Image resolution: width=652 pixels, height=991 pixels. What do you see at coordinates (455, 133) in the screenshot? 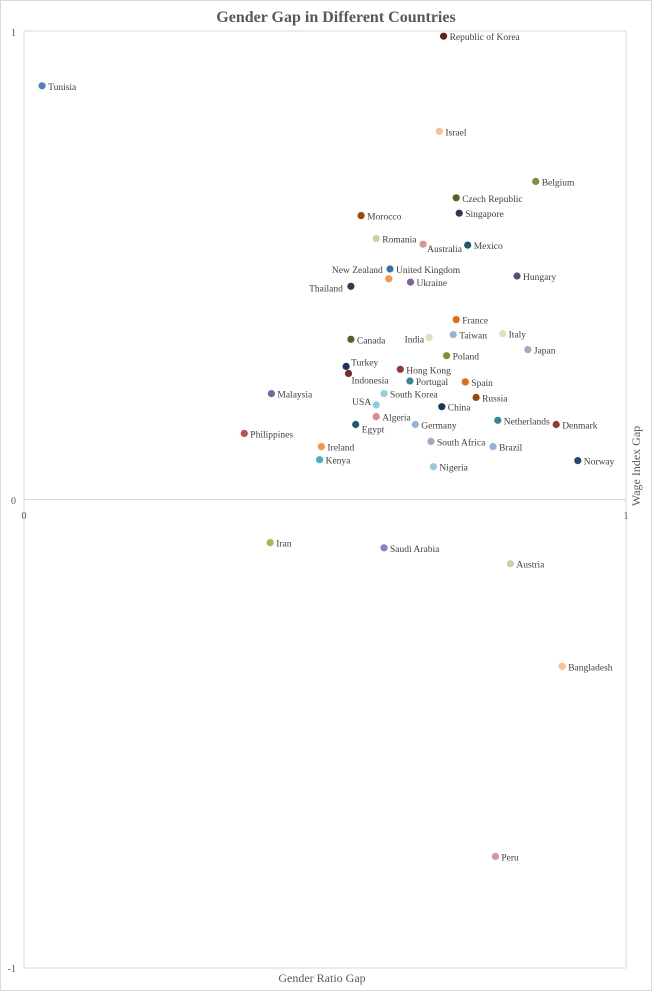
I see `data-label-israel: Israel` at bounding box center [455, 133].